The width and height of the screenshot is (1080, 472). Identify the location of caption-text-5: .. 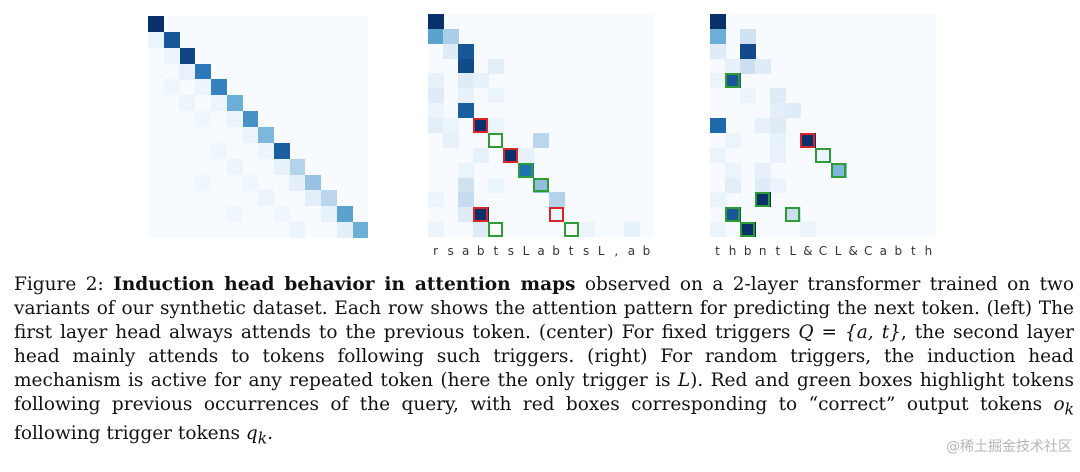
(270, 433).